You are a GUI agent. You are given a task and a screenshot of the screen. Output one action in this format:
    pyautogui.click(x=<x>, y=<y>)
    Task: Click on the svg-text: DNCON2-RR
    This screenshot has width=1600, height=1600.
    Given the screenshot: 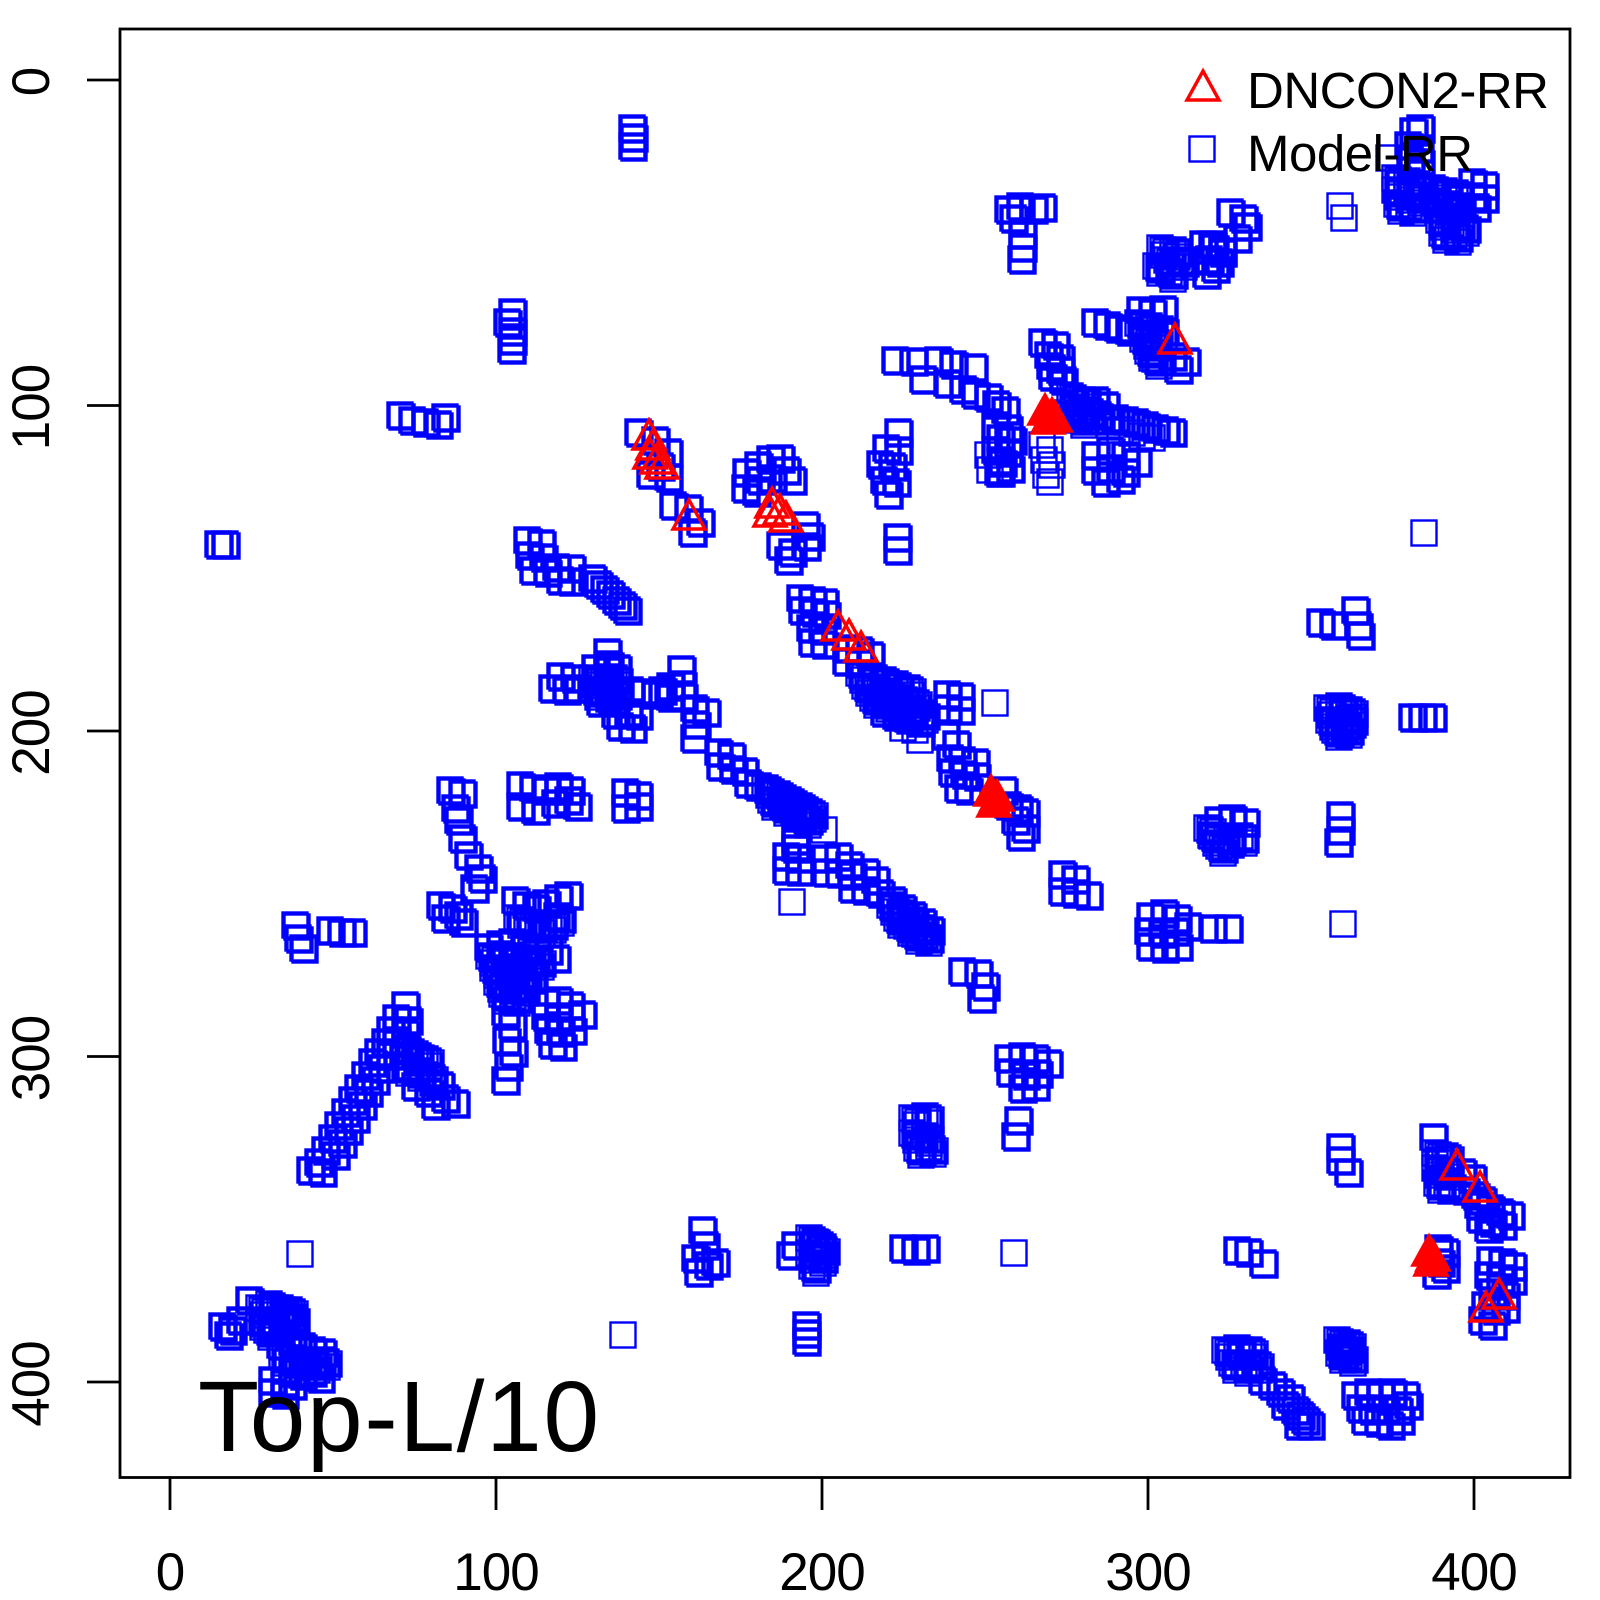 What is the action you would take?
    pyautogui.click(x=1398, y=90)
    